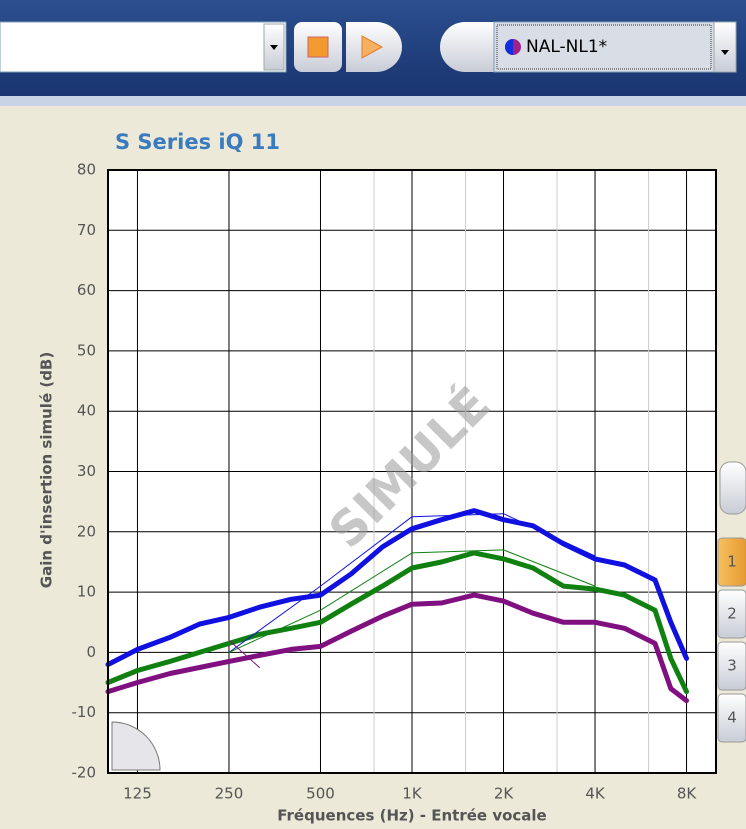 The image size is (746, 829). What do you see at coordinates (412, 794) in the screenshot?
I see `x-tick-label: 1K` at bounding box center [412, 794].